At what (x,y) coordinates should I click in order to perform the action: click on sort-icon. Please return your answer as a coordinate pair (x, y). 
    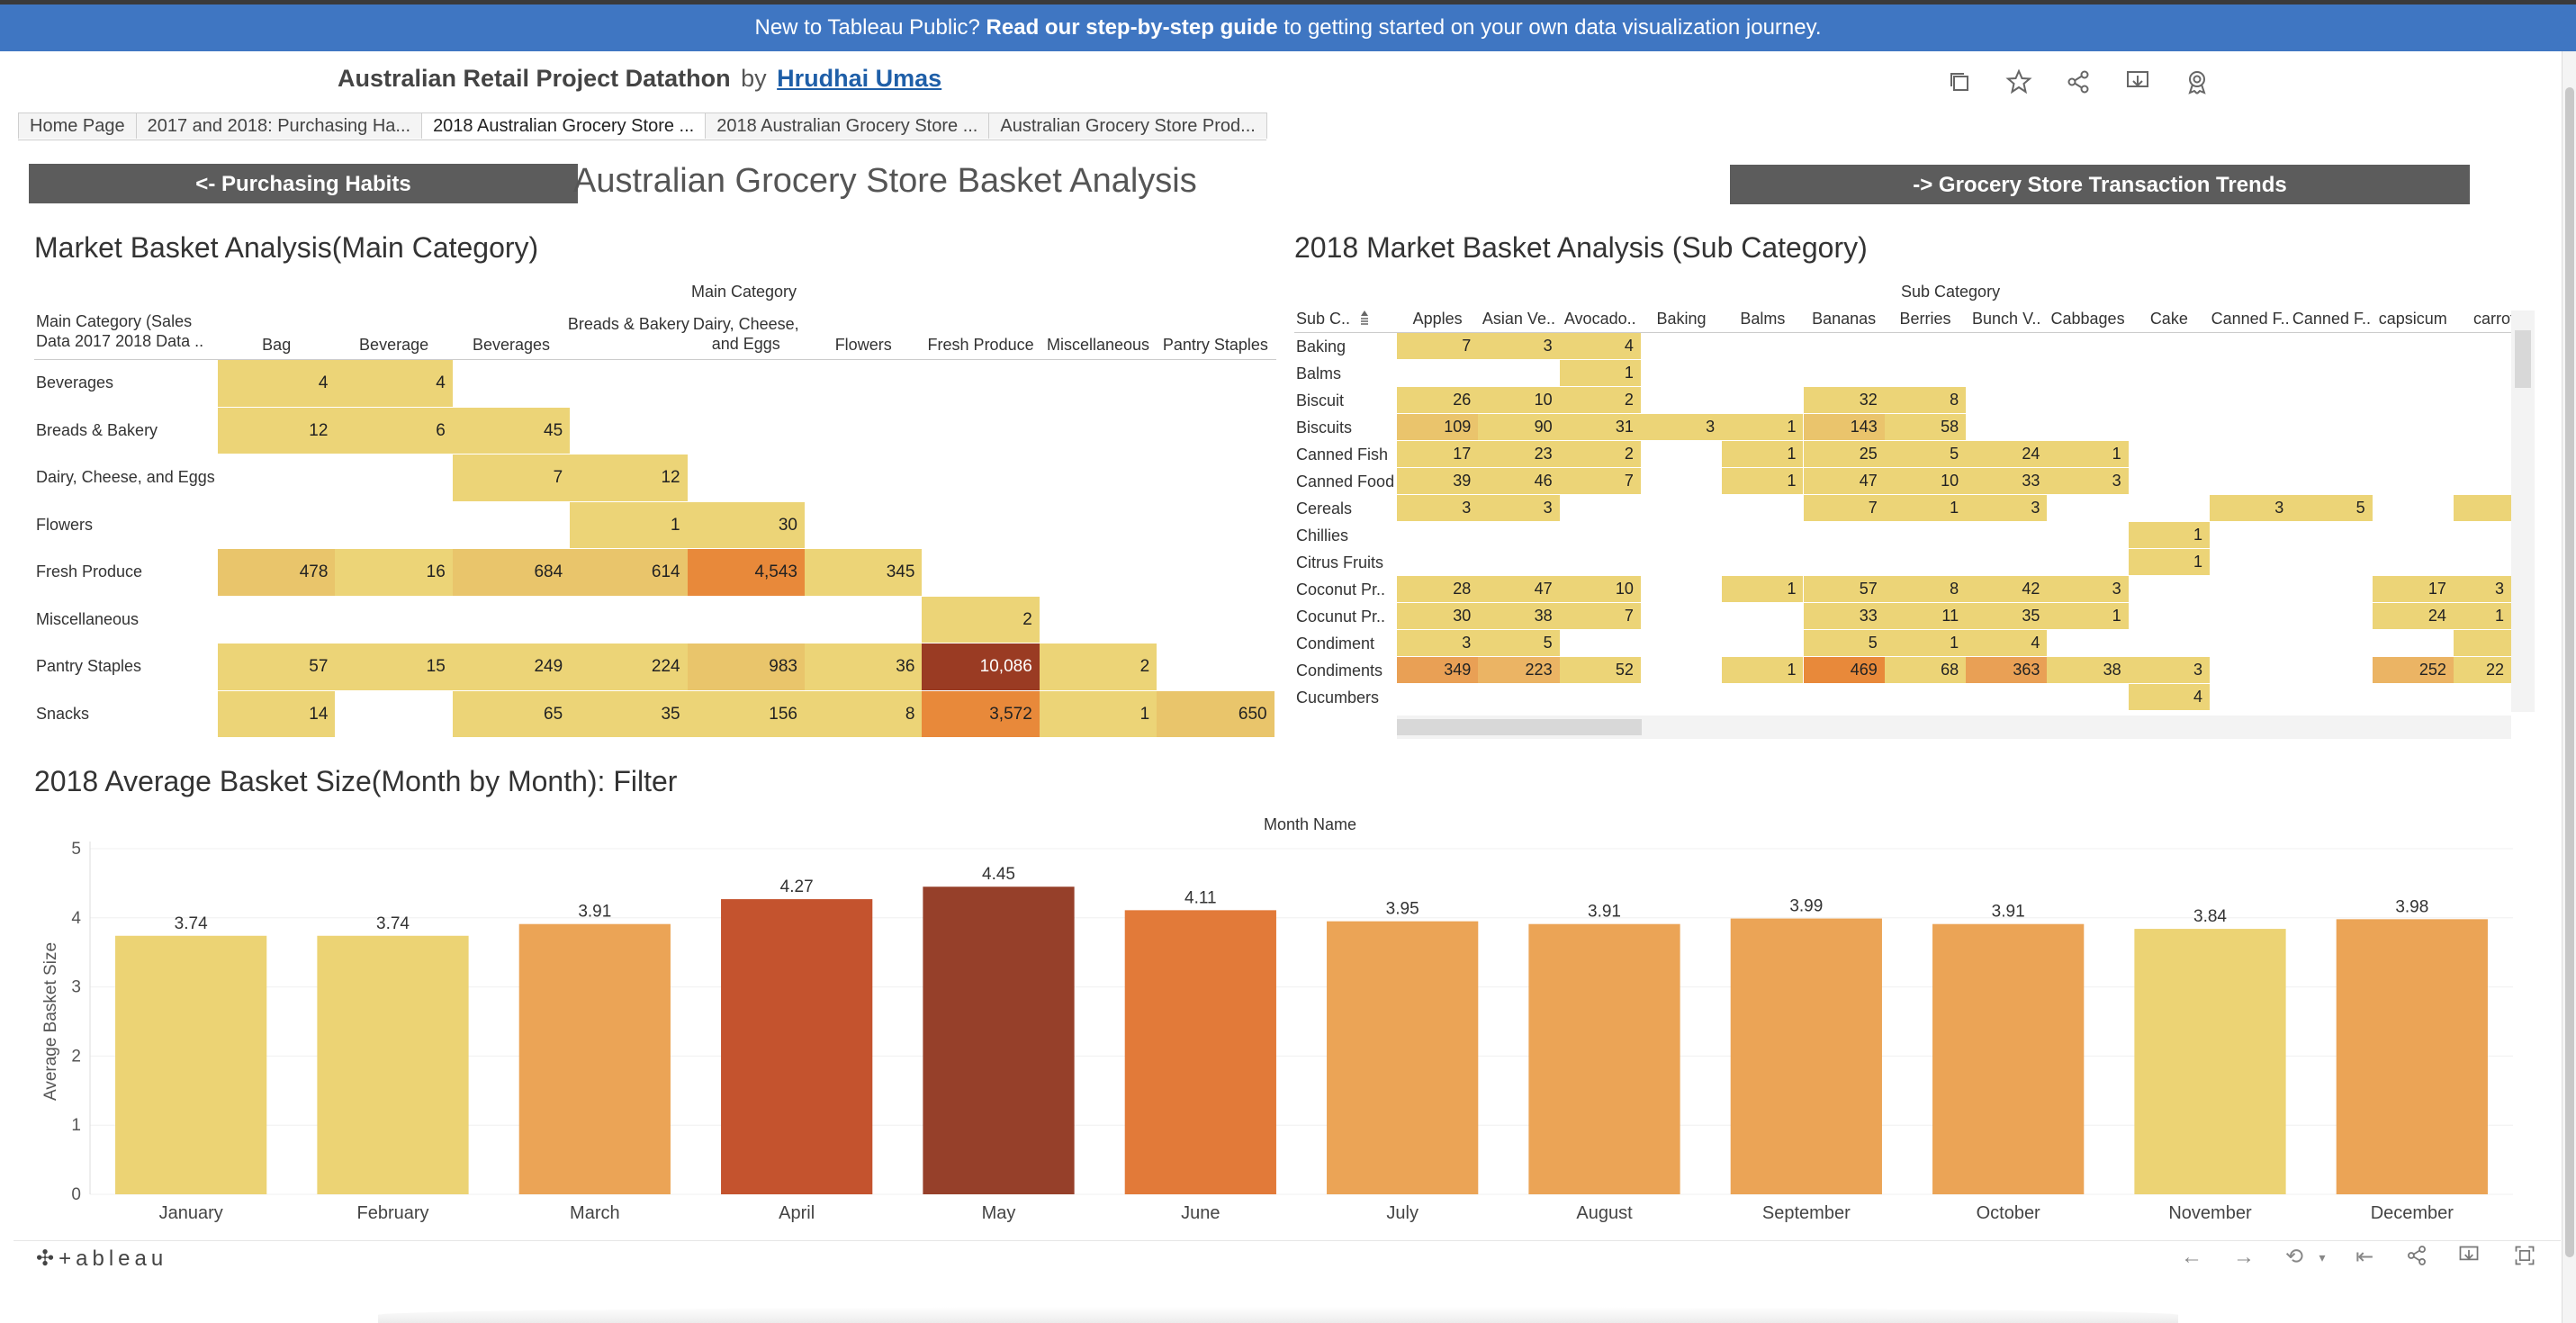
    Looking at the image, I should click on (1364, 318).